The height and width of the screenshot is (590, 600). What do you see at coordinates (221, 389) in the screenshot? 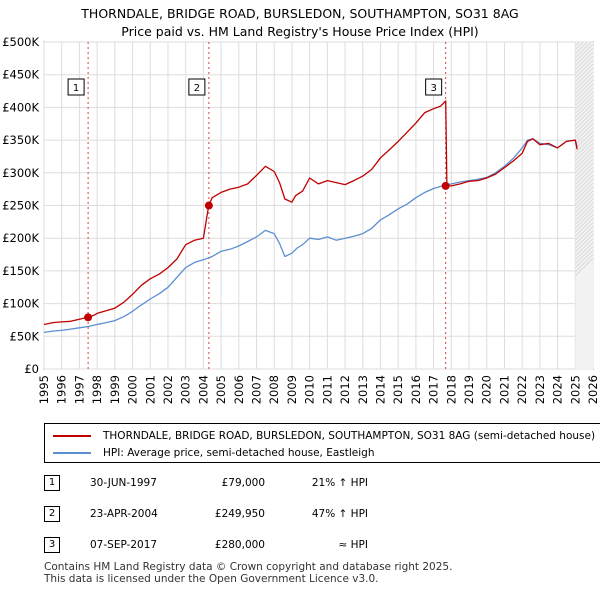
I see `x-tick-label: 2005` at bounding box center [221, 389].